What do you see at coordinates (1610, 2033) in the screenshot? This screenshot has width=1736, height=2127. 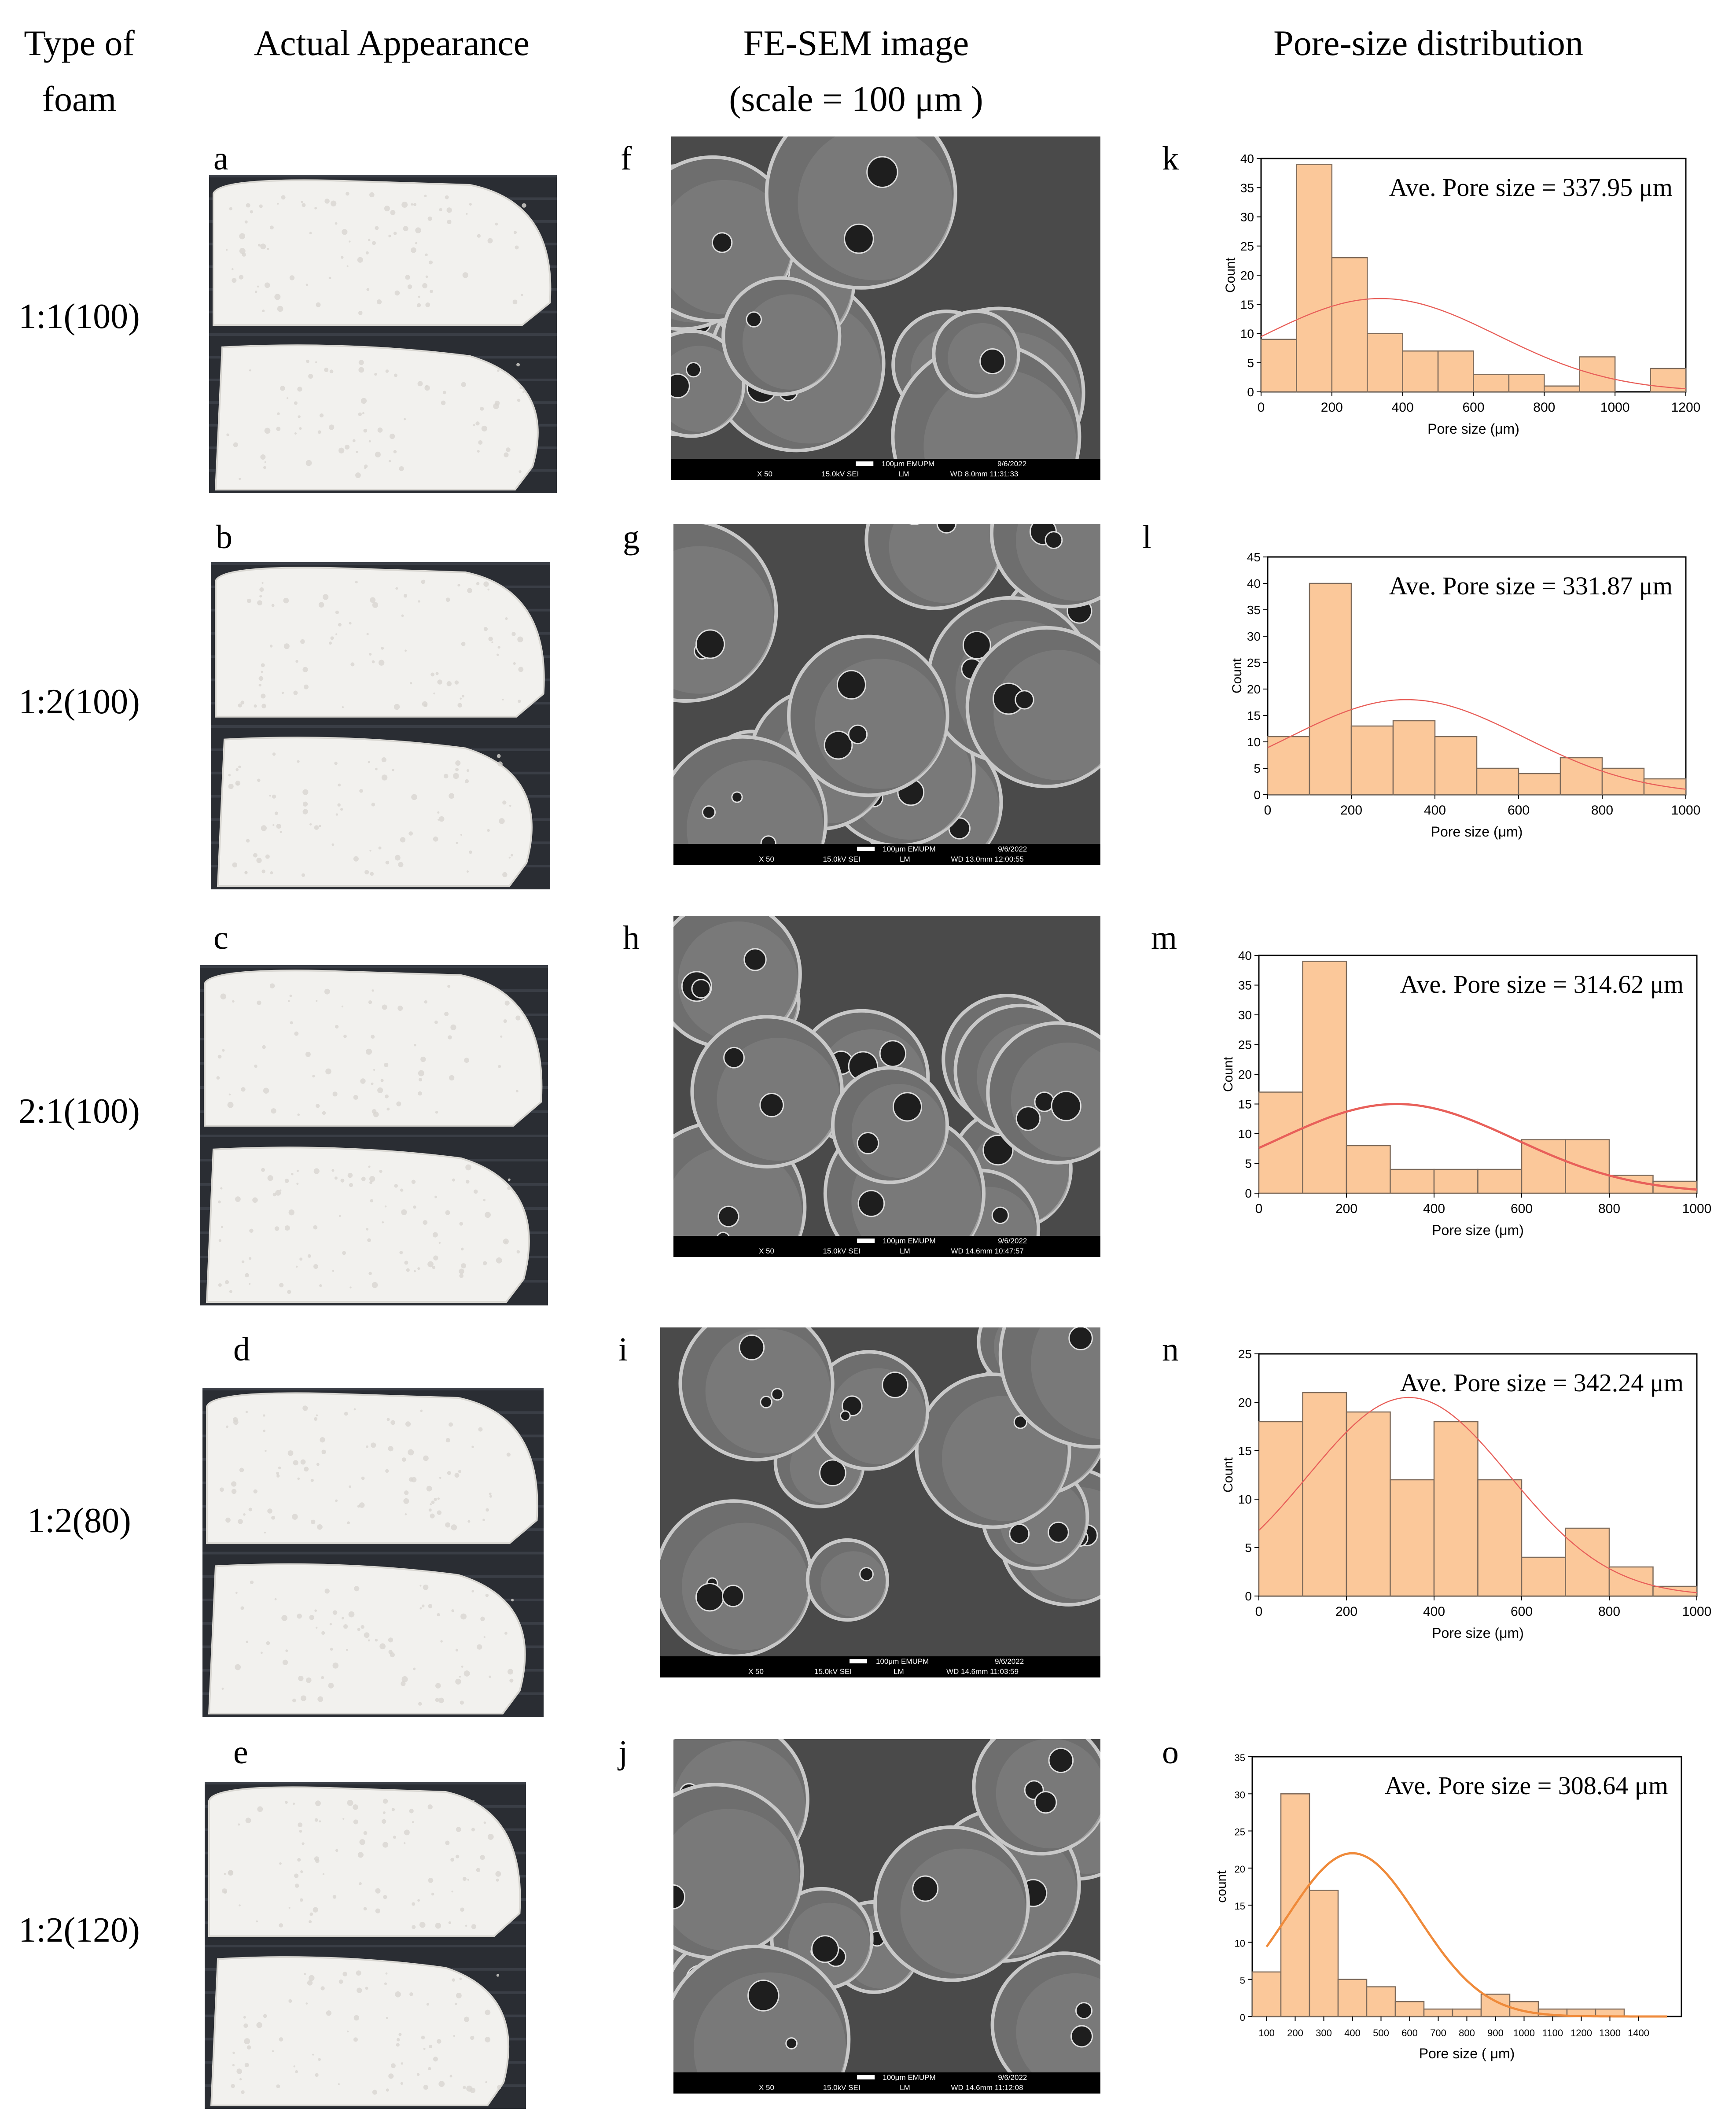 I see `x-tick-label: 1300` at bounding box center [1610, 2033].